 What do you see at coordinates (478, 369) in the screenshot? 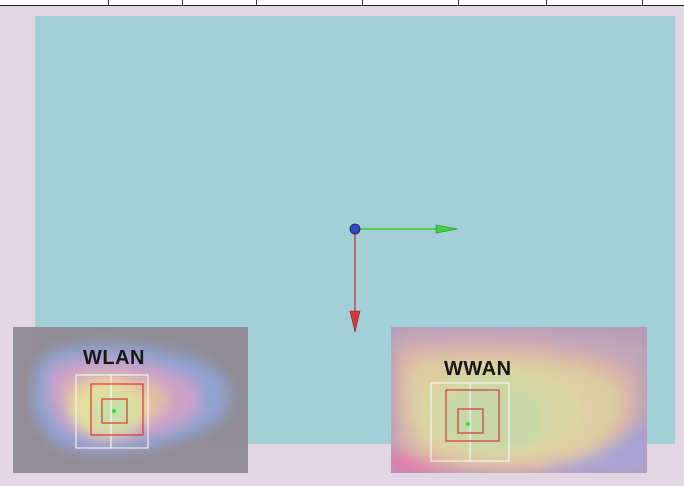
I see `wwan-panel-title: WWAN` at bounding box center [478, 369].